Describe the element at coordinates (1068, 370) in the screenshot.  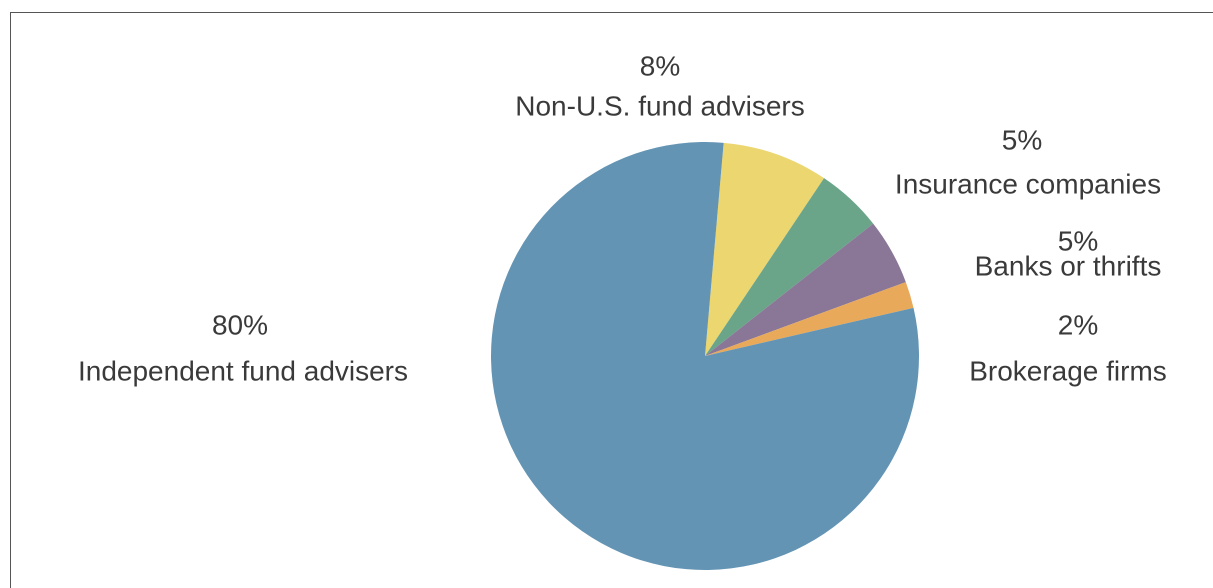
I see `category-label: Brokerage firms` at that location.